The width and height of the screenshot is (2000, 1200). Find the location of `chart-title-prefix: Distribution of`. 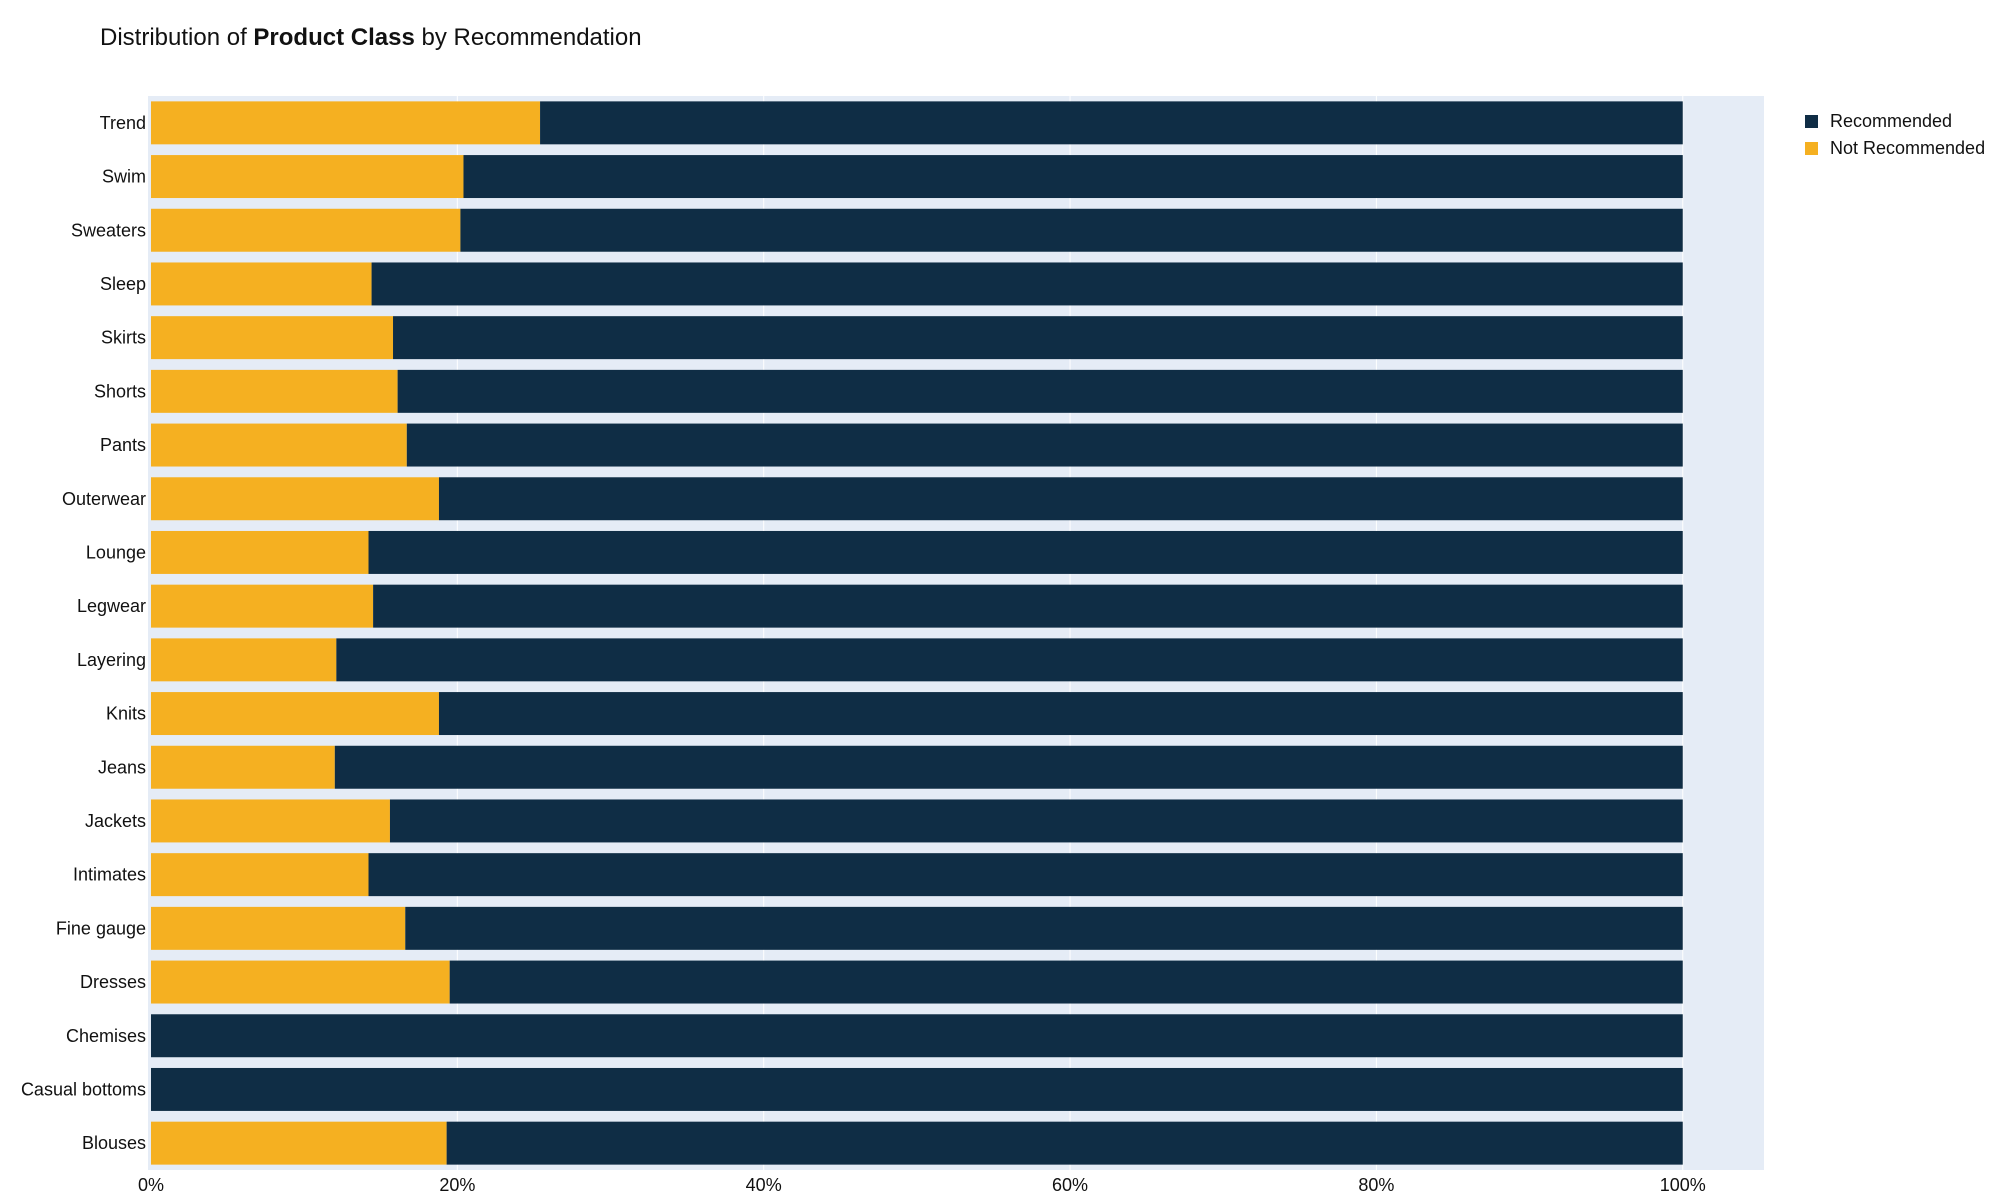

chart-title-prefix: Distribution of is located at coordinates (177, 37).